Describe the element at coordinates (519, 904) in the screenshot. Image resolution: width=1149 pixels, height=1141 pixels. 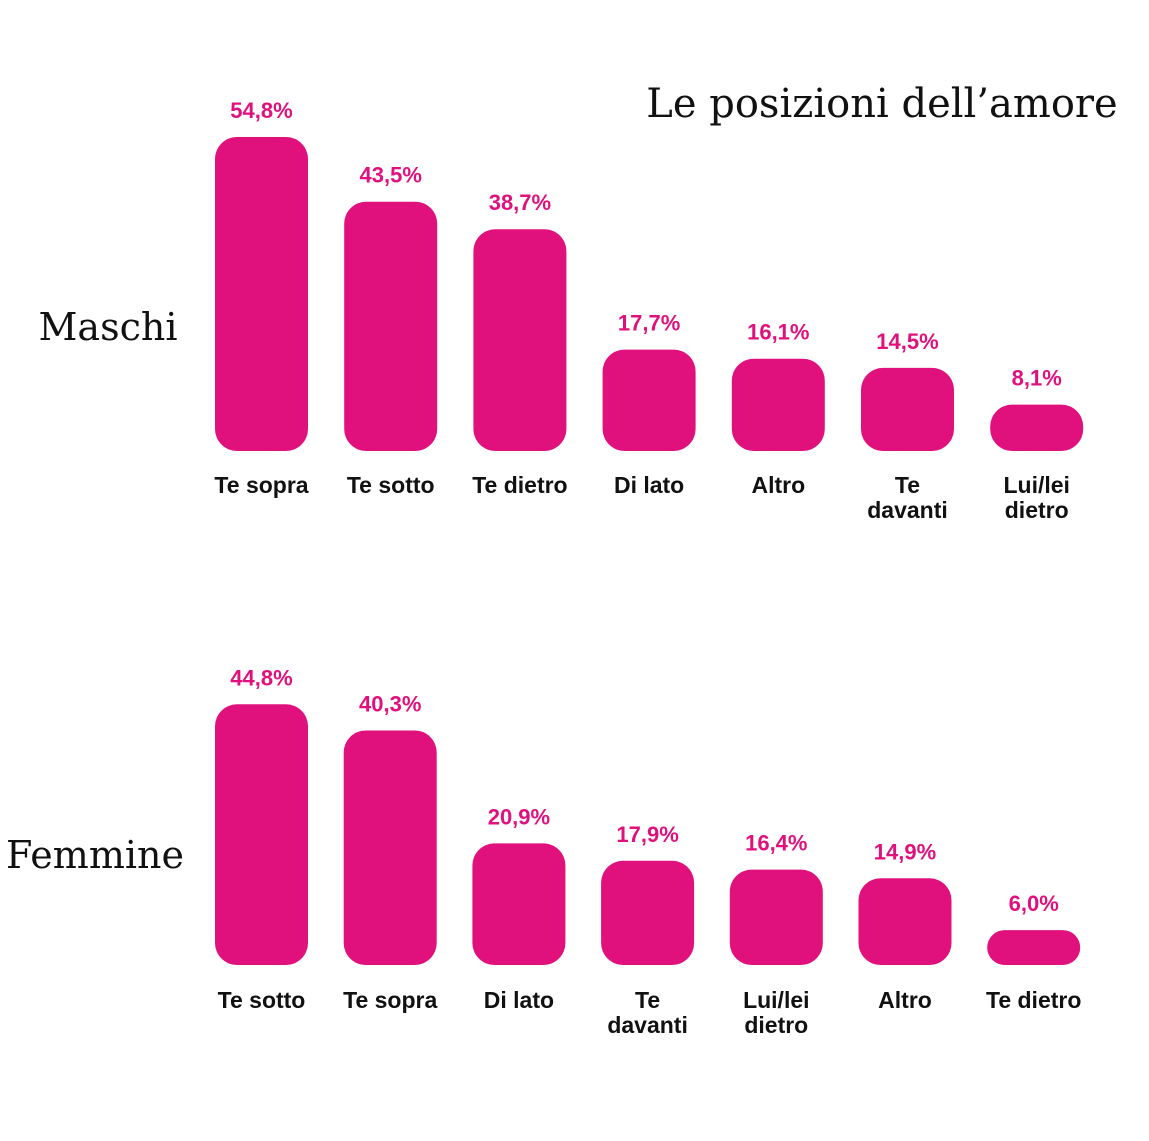
I see `bar-femmine-di-lato` at that location.